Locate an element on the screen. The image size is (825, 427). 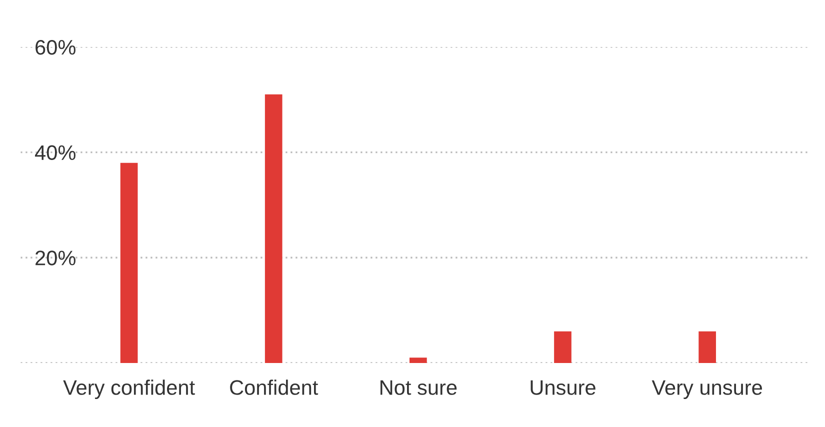
y-tick-label: 40% is located at coordinates (55, 152).